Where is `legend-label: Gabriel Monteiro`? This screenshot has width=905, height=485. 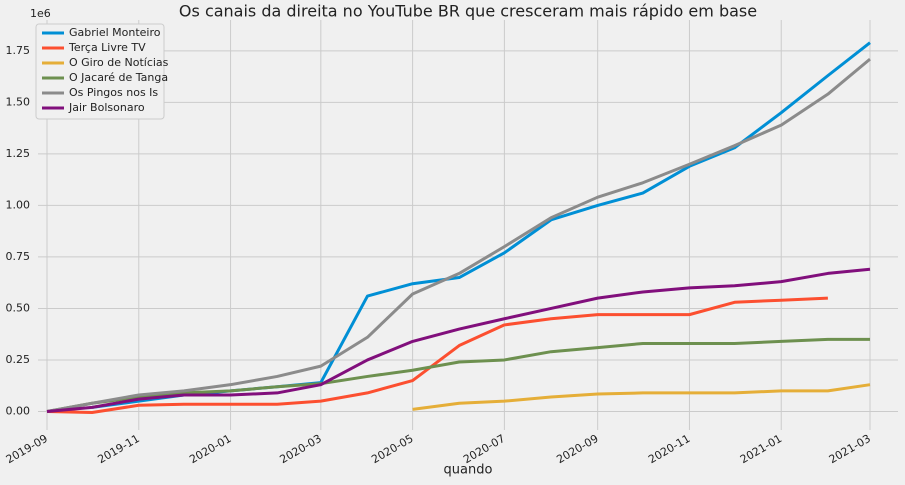 legend-label: Gabriel Monteiro is located at coordinates (115, 32).